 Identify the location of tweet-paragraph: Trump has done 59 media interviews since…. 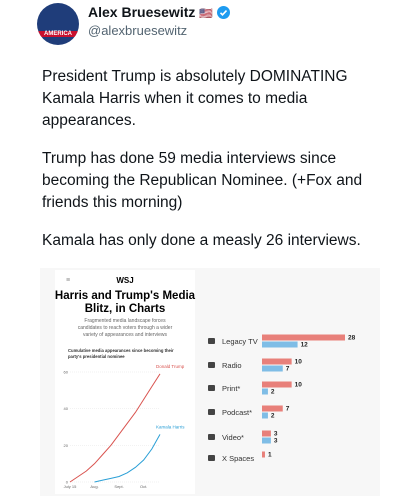
(202, 180).